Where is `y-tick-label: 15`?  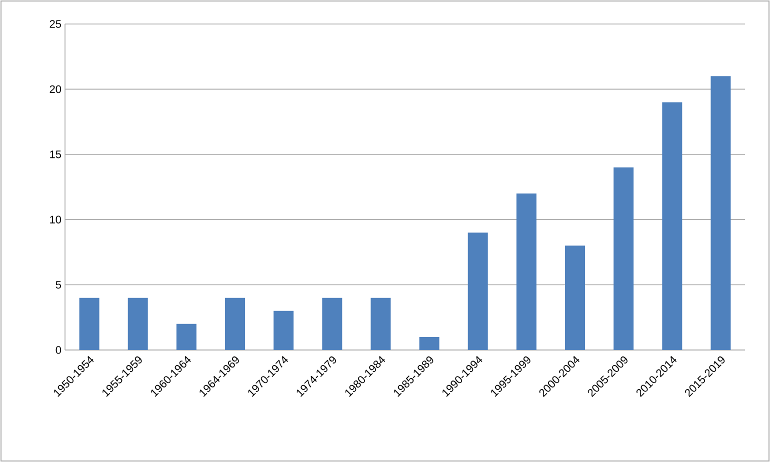
y-tick-label: 15 is located at coordinates (56, 154).